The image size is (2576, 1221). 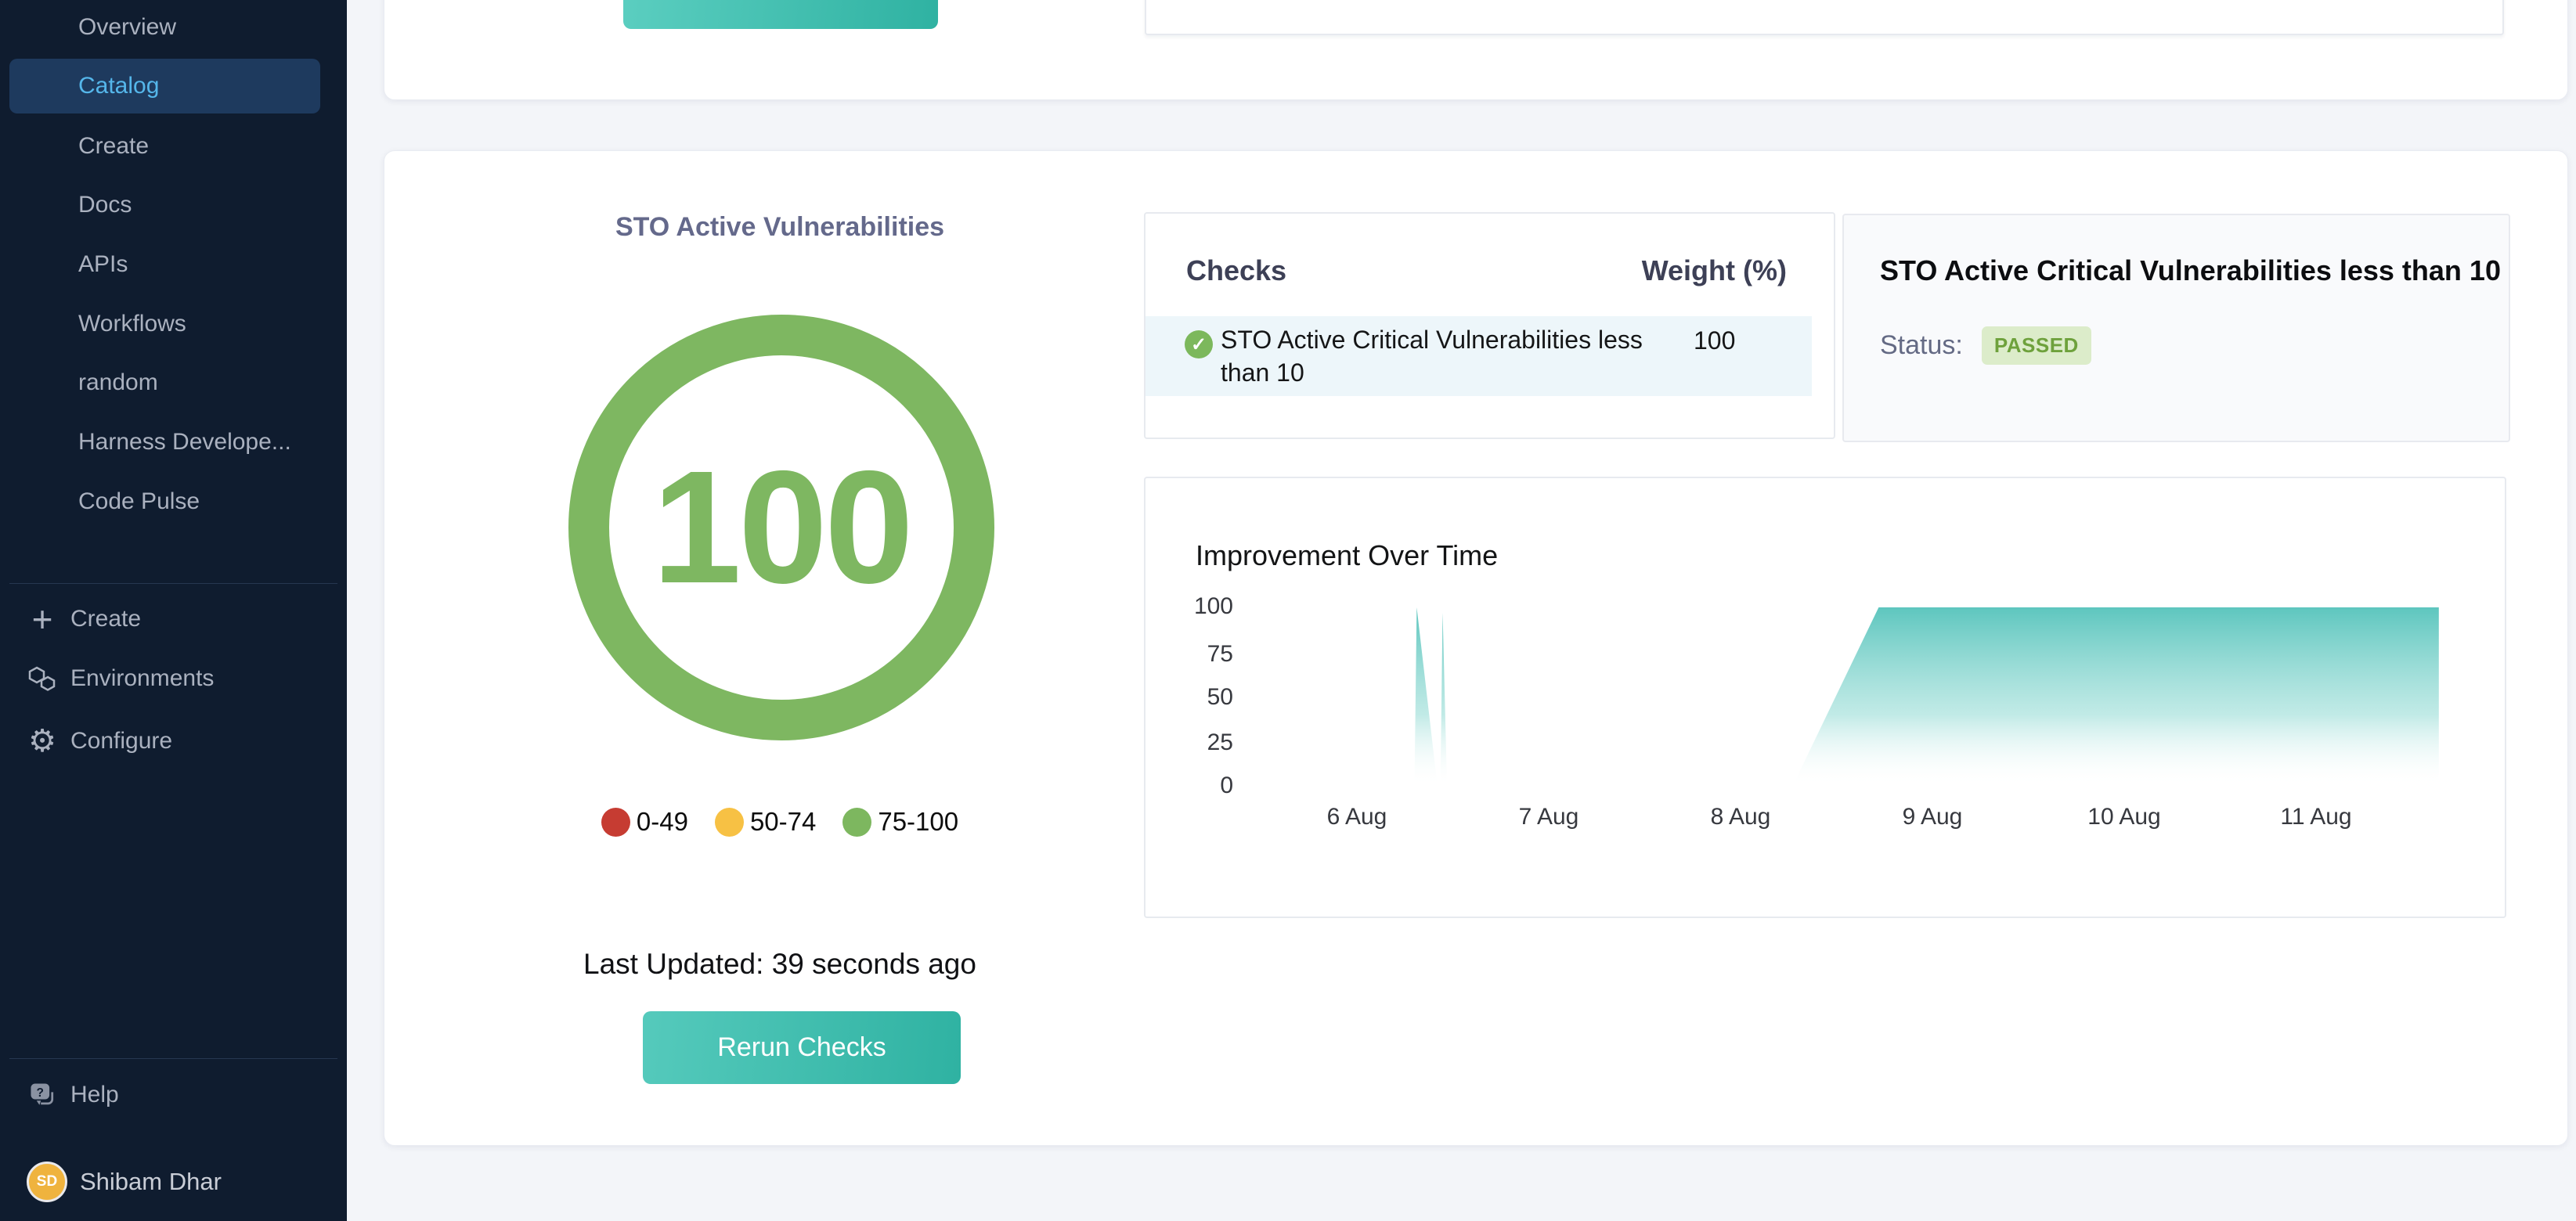 I want to click on sidebar-configure-button: ⚙ Configure, so click(x=173, y=741).